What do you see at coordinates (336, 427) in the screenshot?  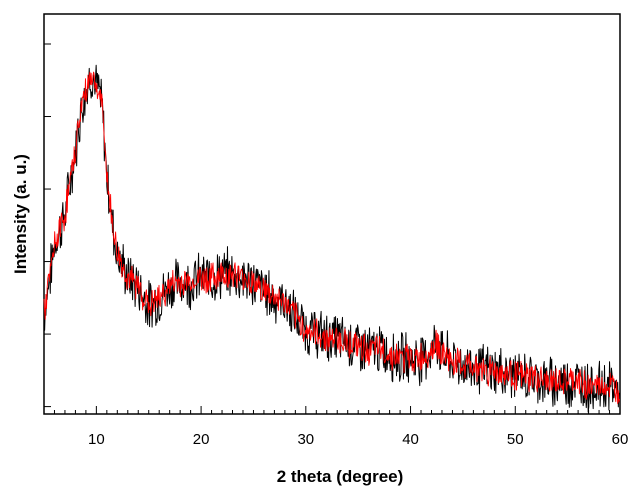 I see `x-axis-ticks: 10 20 30 40 50 60` at bounding box center [336, 427].